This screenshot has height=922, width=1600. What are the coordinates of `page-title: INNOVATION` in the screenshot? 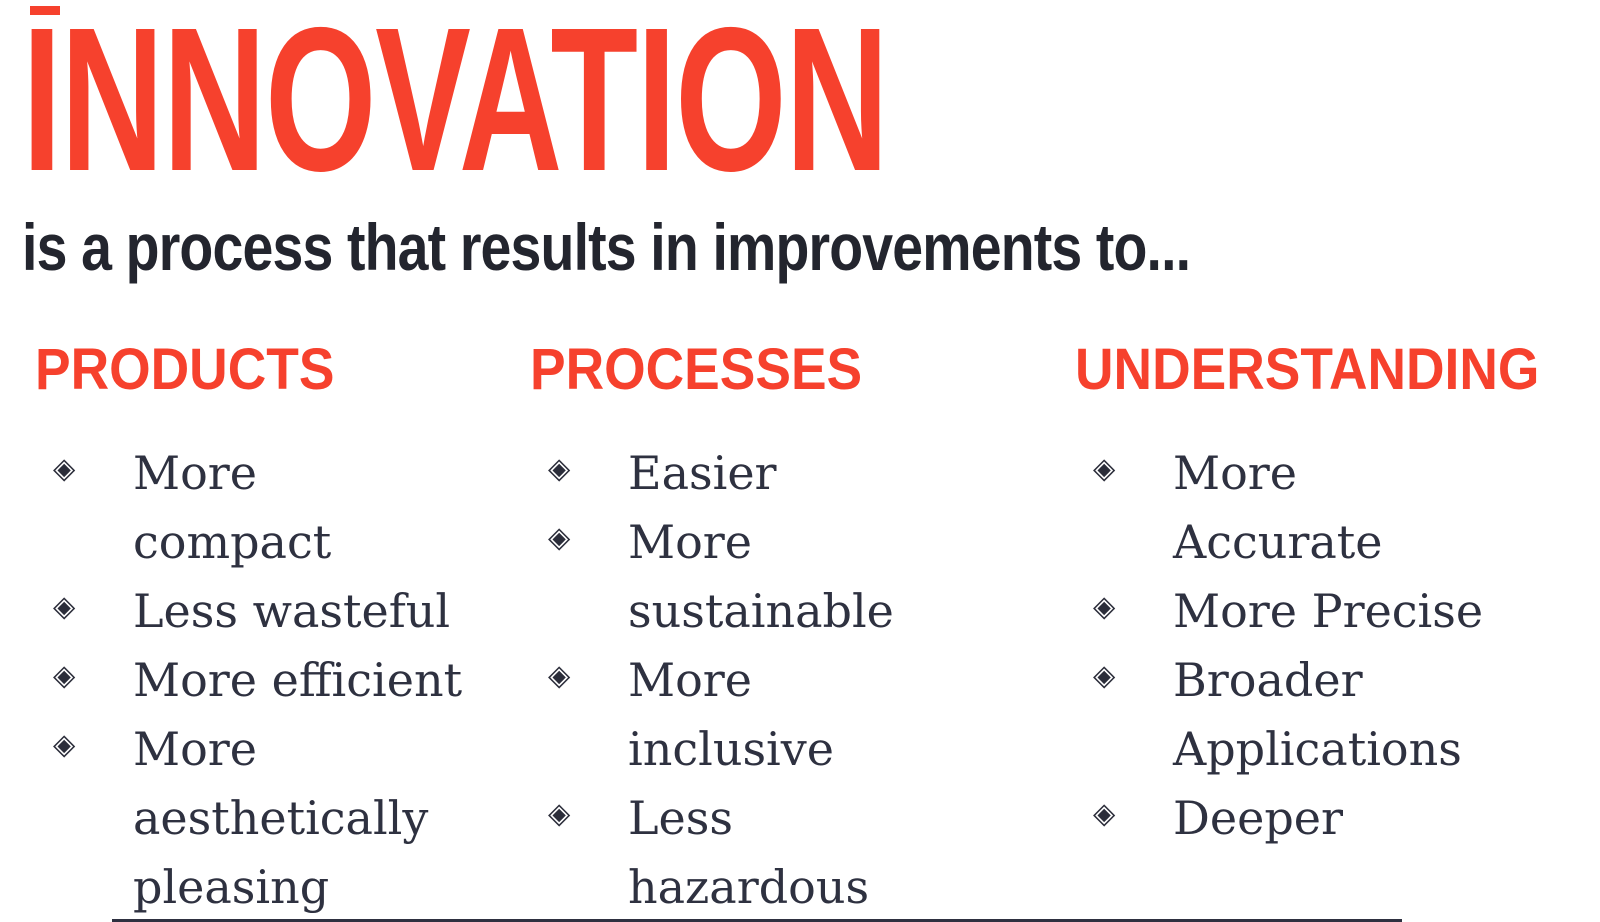 It's located at (455, 107).